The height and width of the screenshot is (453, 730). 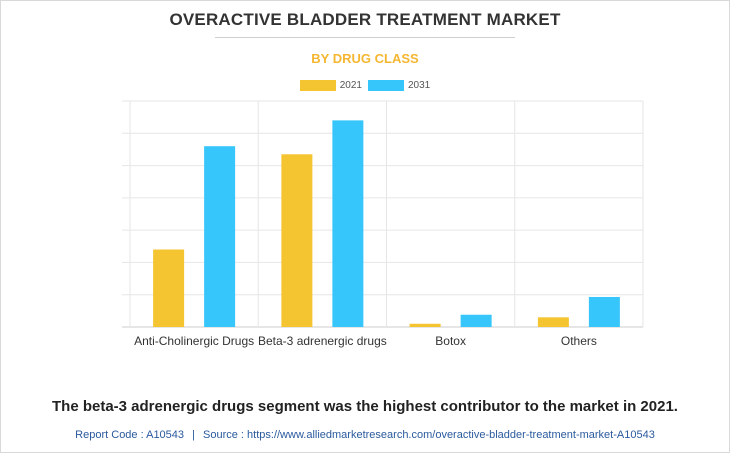 I want to click on legend-swatch-2021, so click(x=317, y=85).